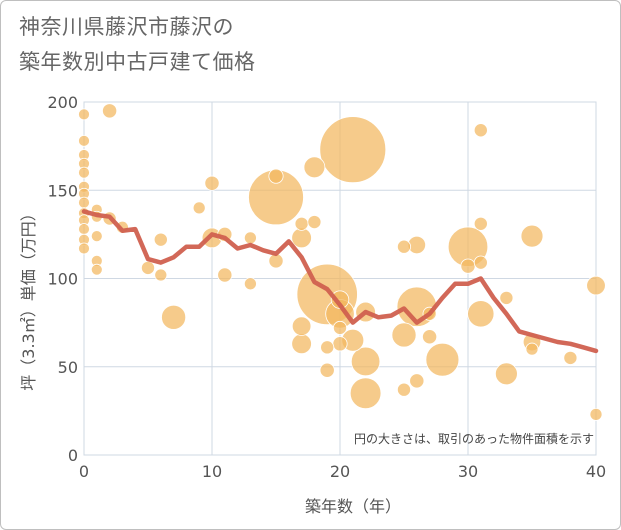 The height and width of the screenshot is (530, 621). I want to click on chart-title-line-2: 築年数別中古戸建て価格, so click(137, 62).